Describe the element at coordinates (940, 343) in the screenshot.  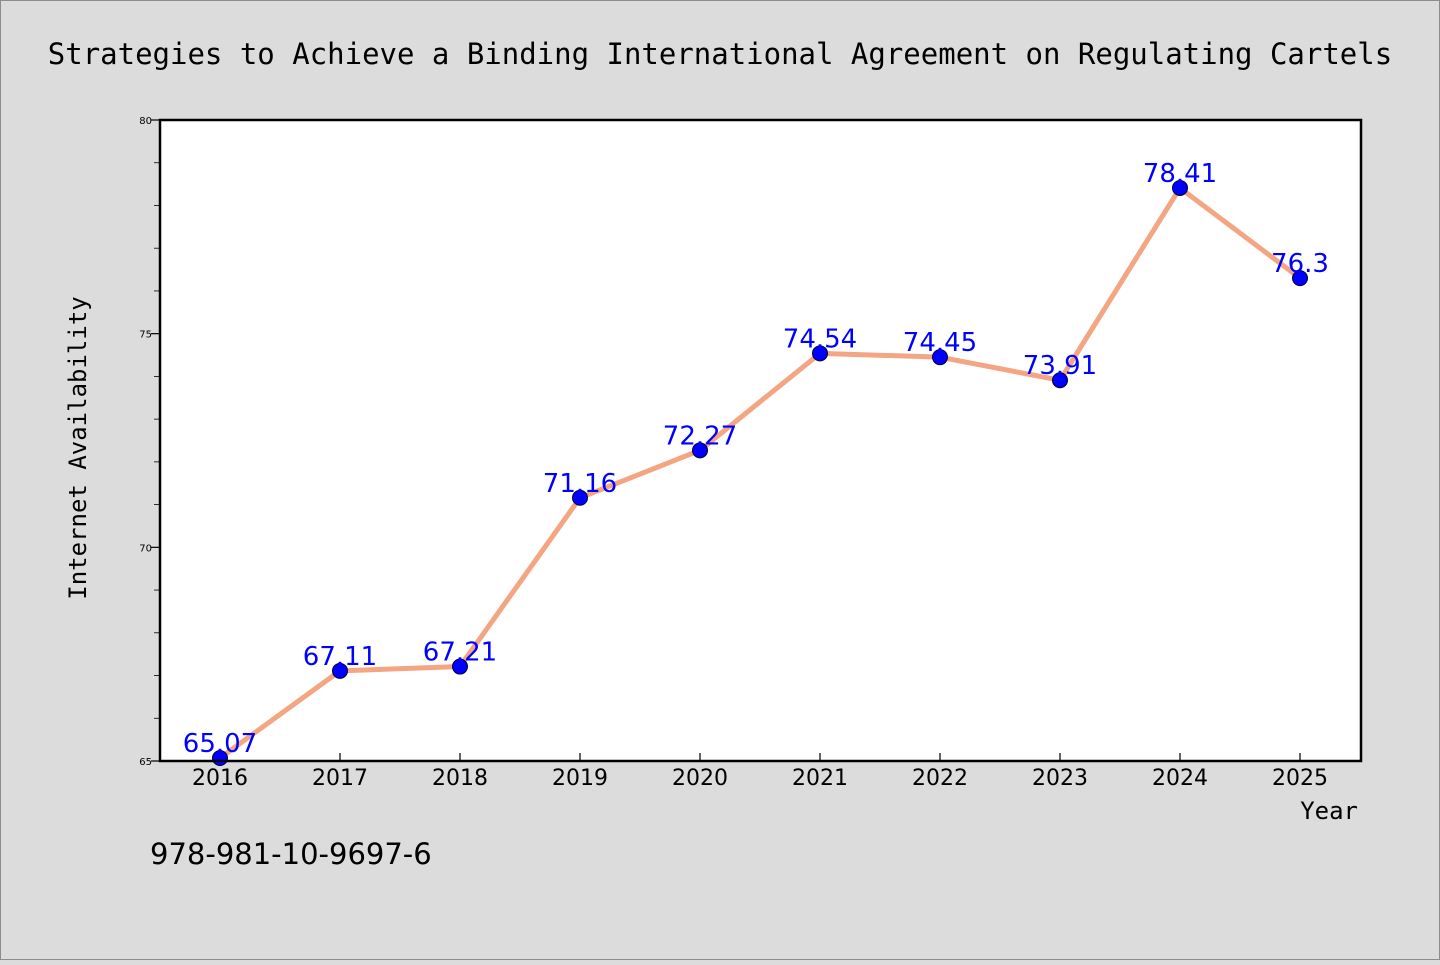
I see `data-label: 74.45` at that location.